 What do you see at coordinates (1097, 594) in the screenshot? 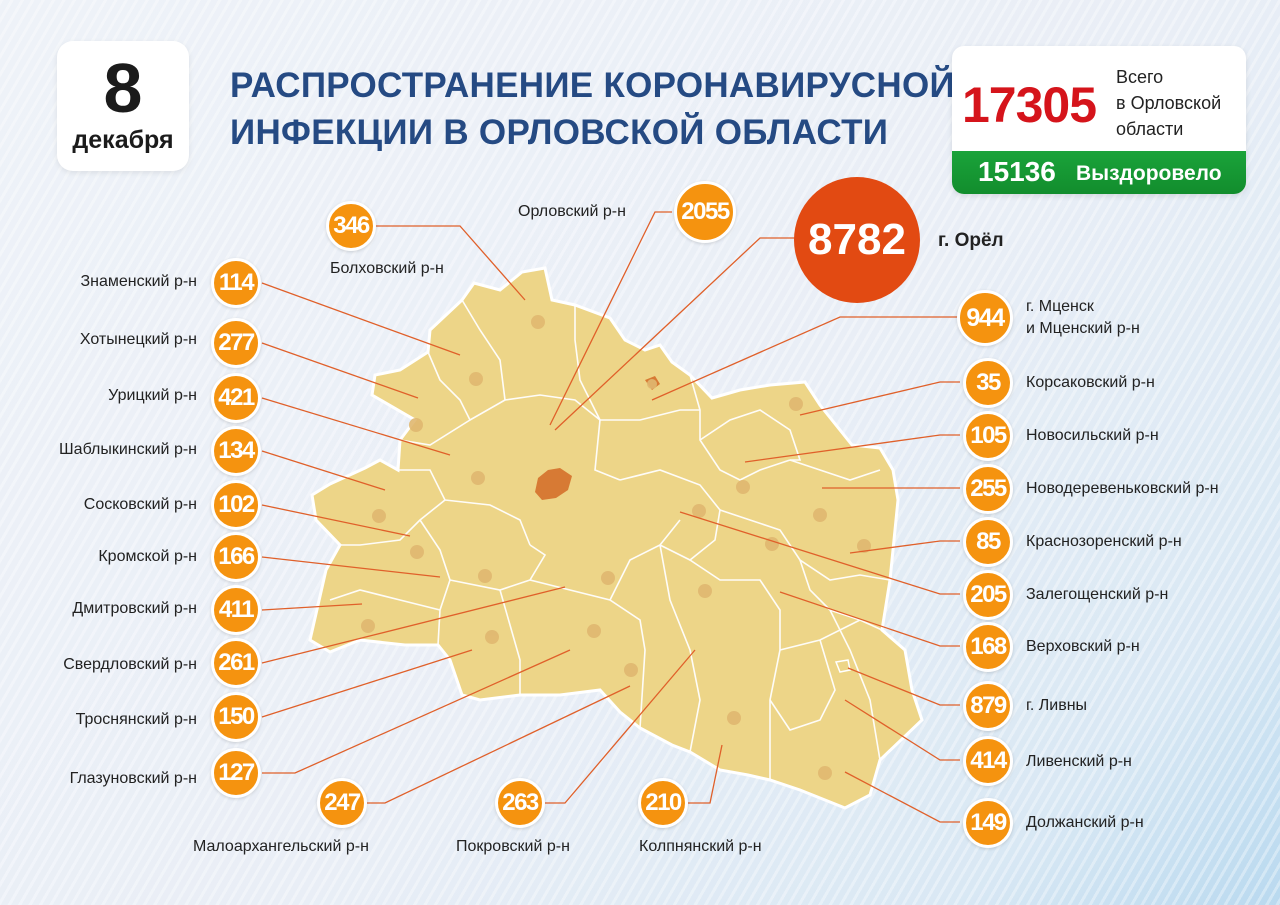
I see `label-zalegoshch: Залегощенский р-н` at bounding box center [1097, 594].